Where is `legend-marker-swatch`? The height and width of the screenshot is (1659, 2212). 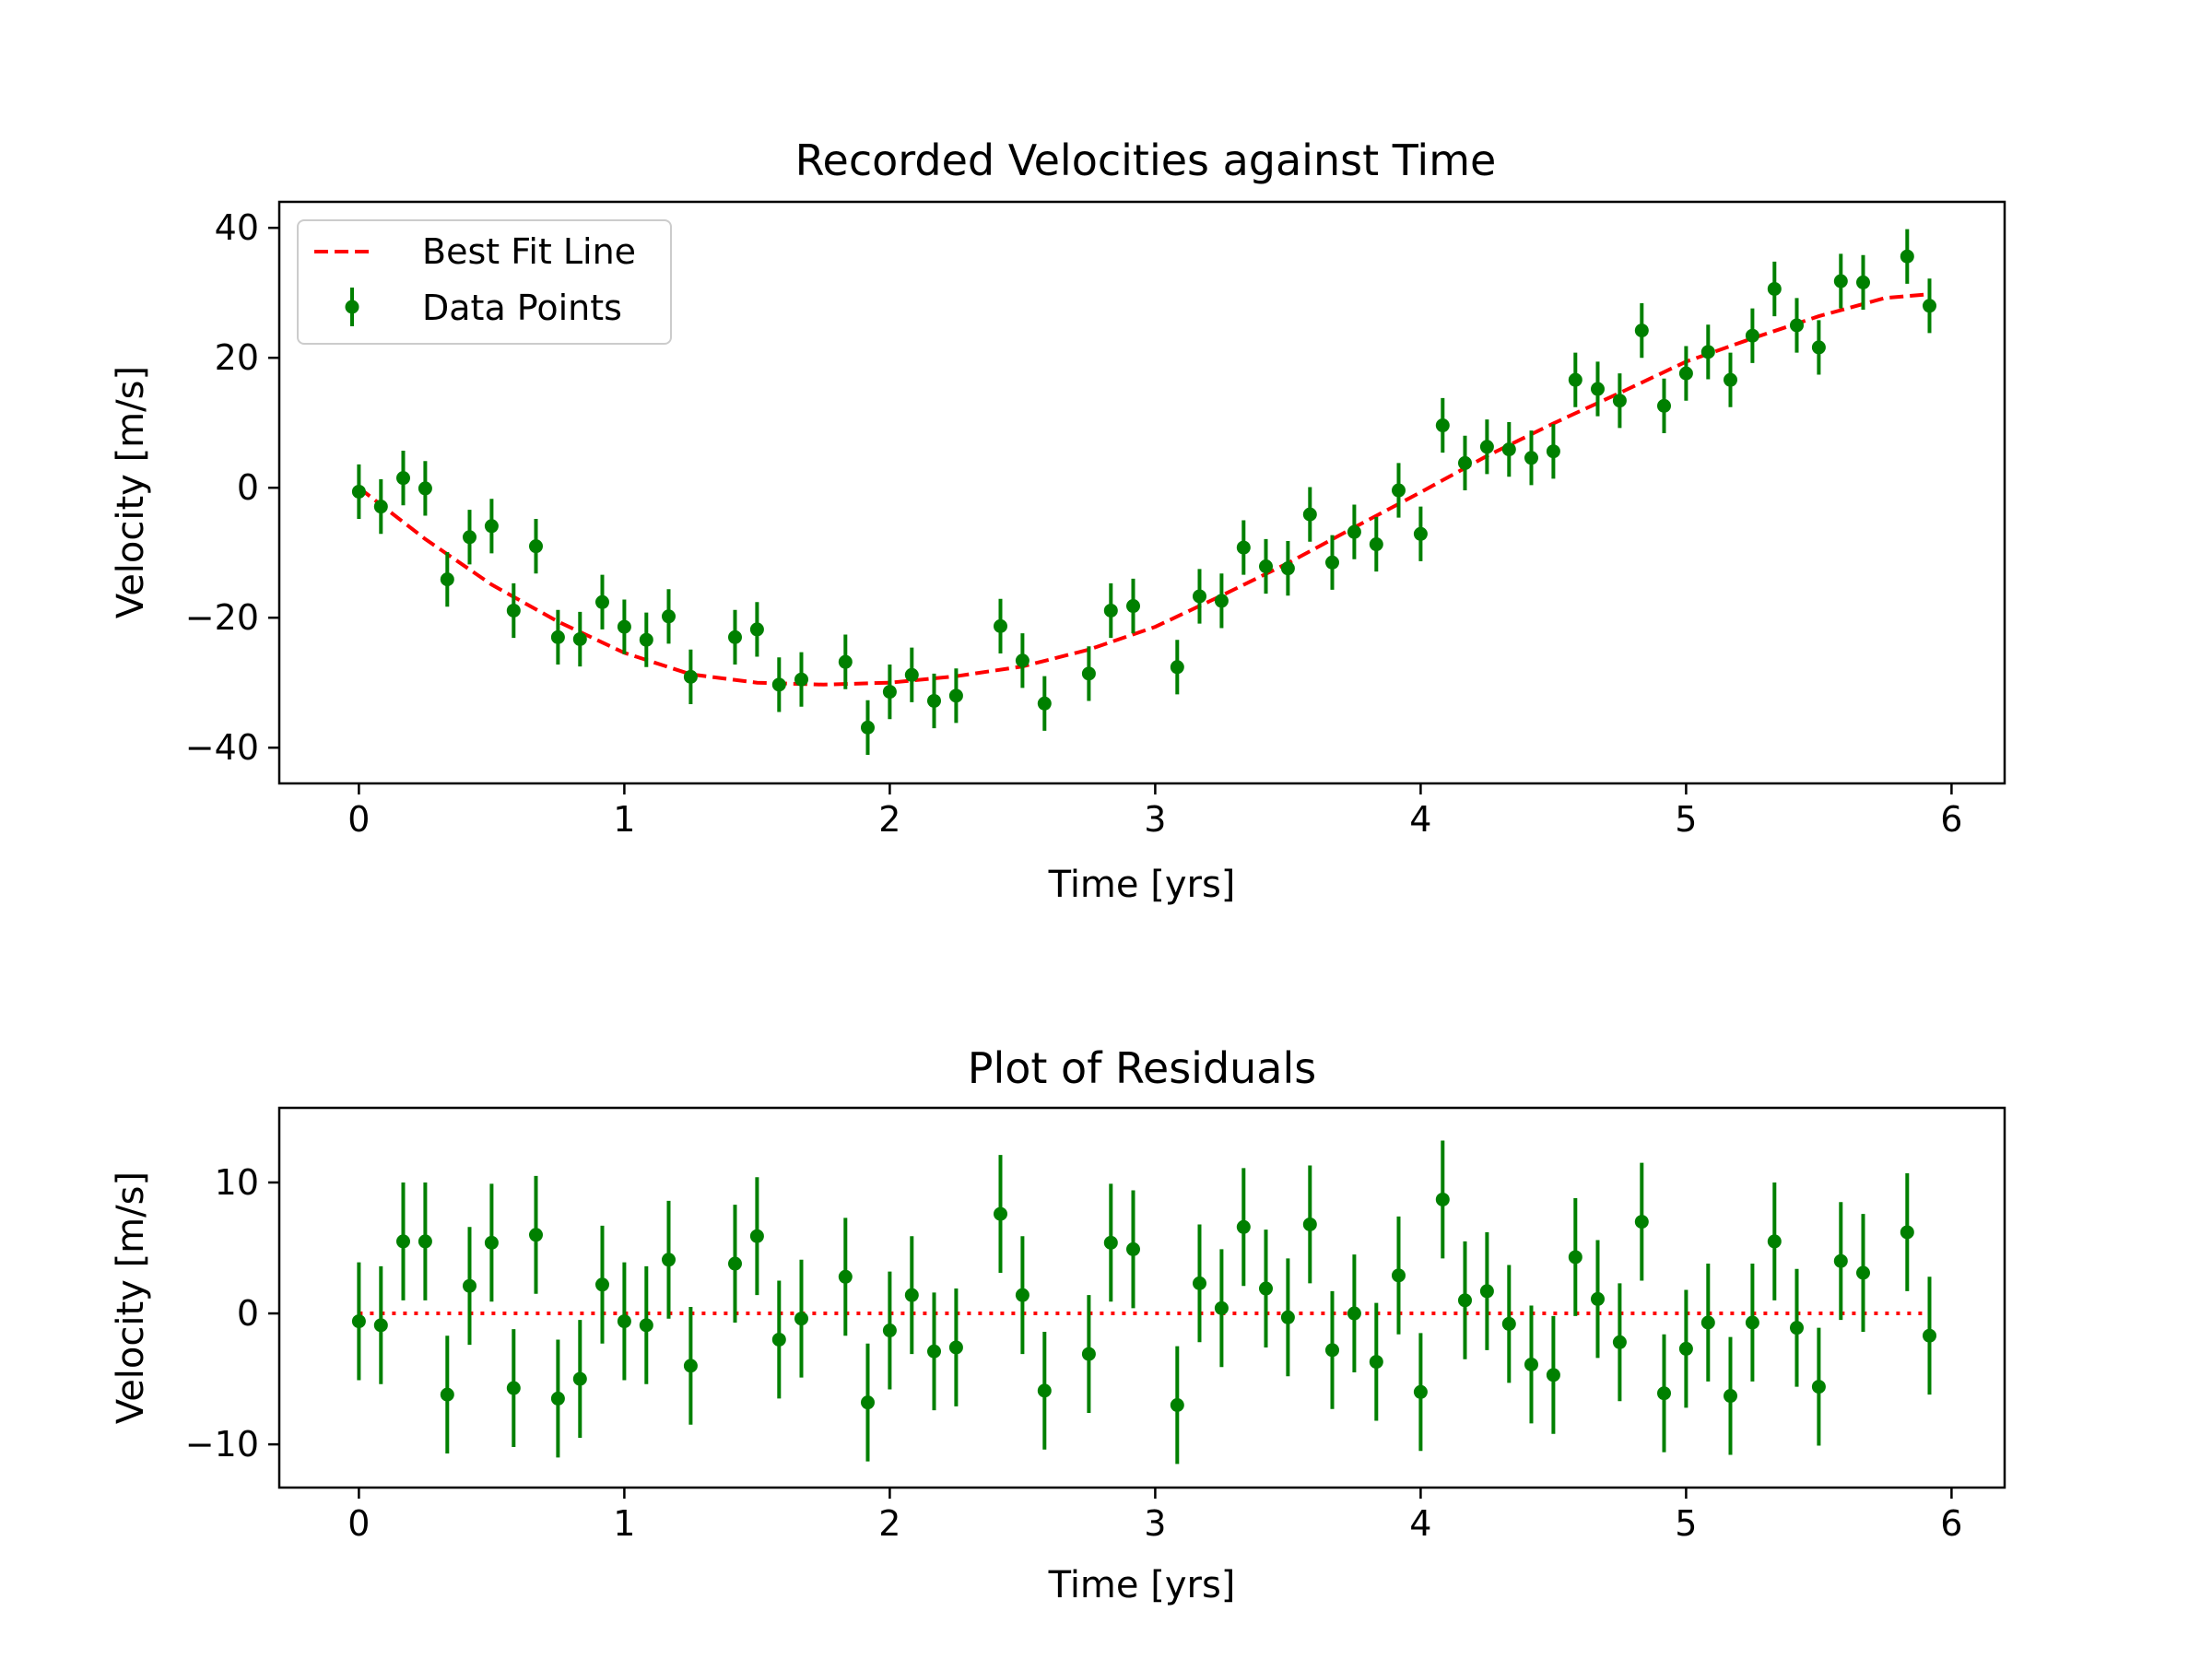 legend-marker-swatch is located at coordinates (352, 307).